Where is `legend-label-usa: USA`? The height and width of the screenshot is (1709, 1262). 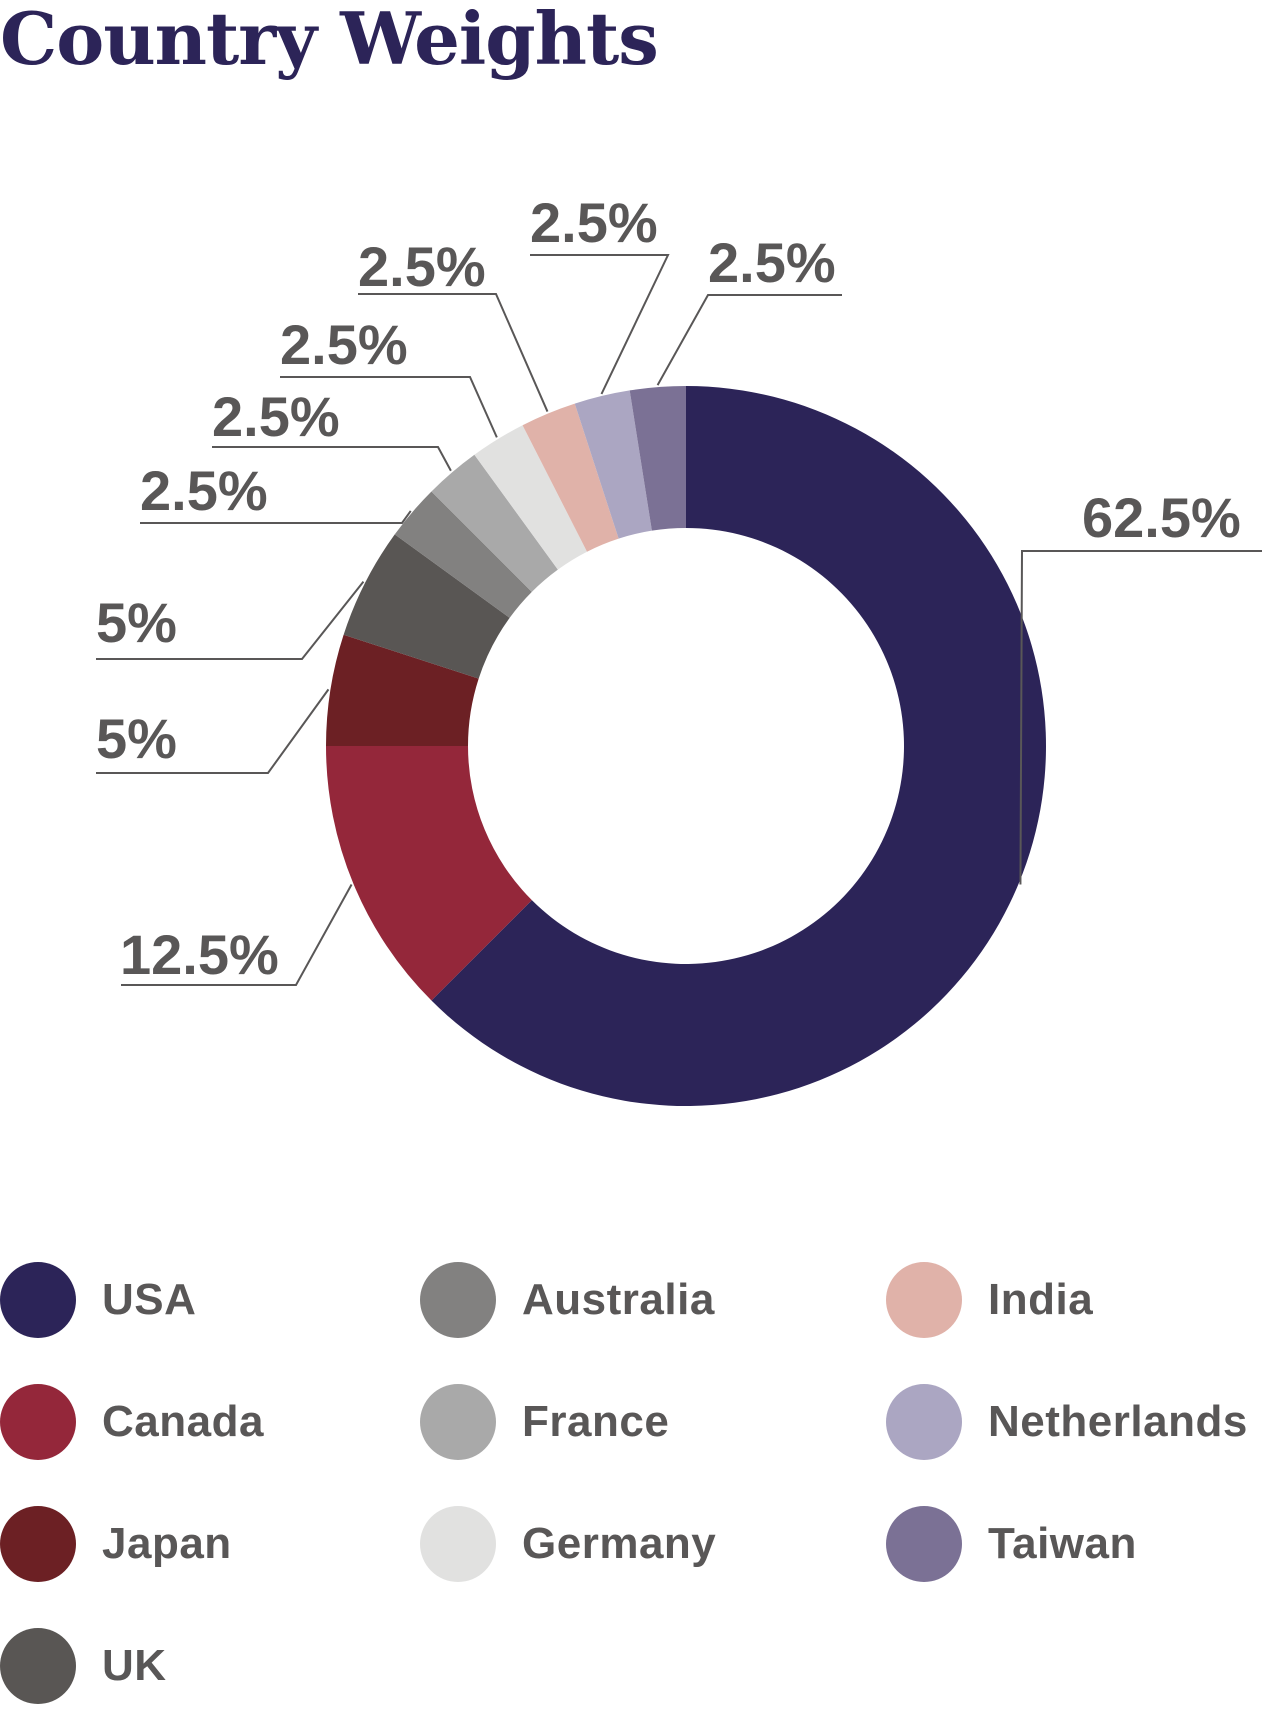
legend-label-usa: USA is located at coordinates (149, 1299).